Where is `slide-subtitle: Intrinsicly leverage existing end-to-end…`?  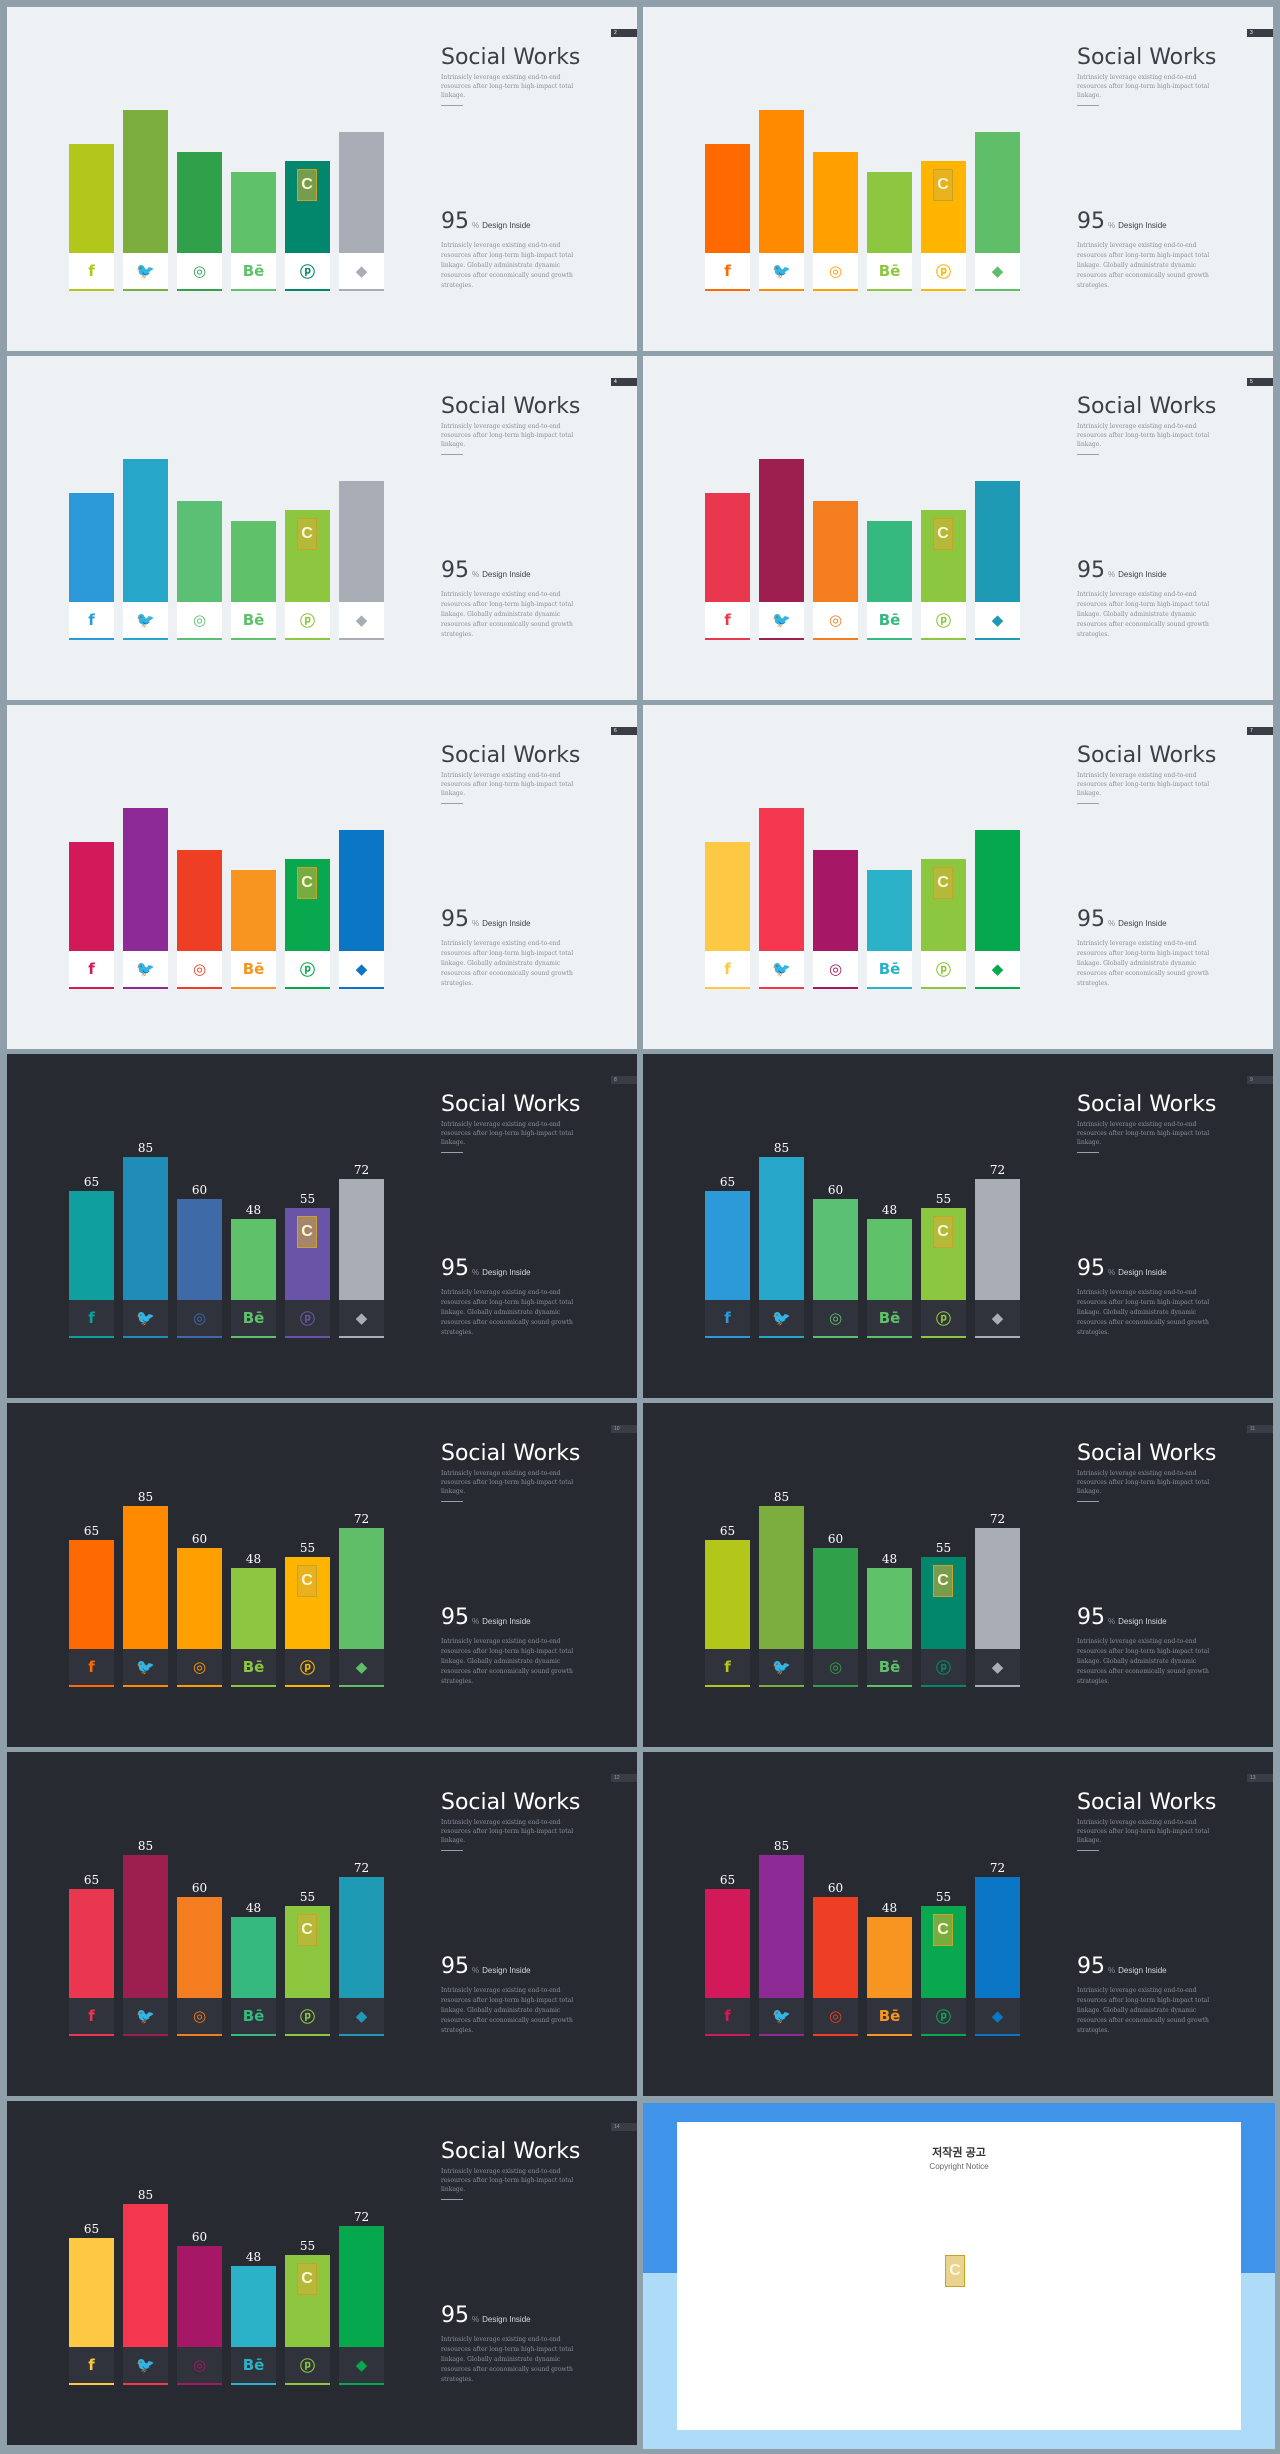 slide-subtitle: Intrinsicly leverage existing end-to-end… is located at coordinates (507, 1133).